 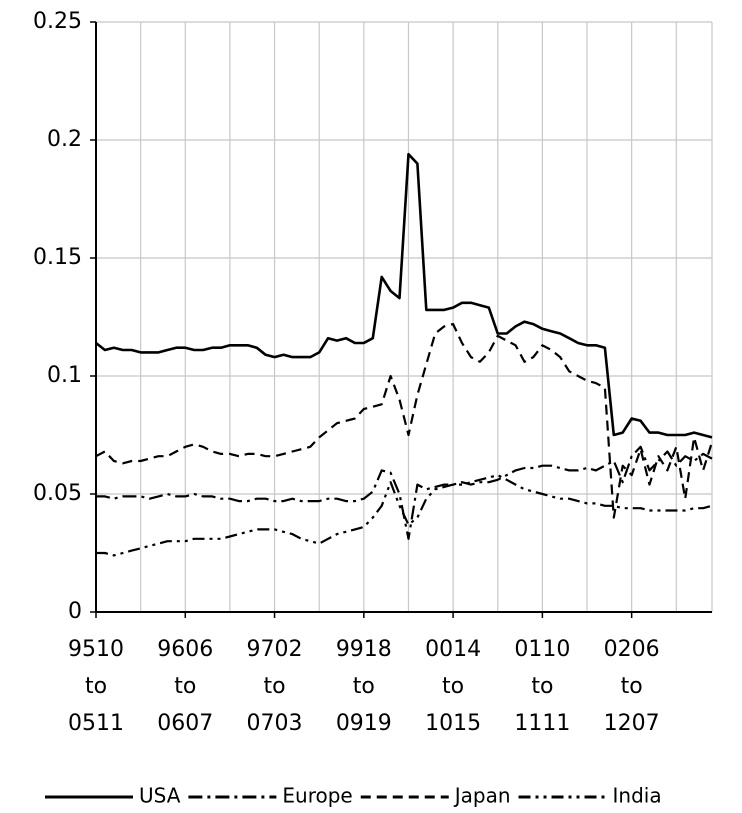 I want to click on x-tick-label: 0014 to 1015, so click(x=453, y=686).